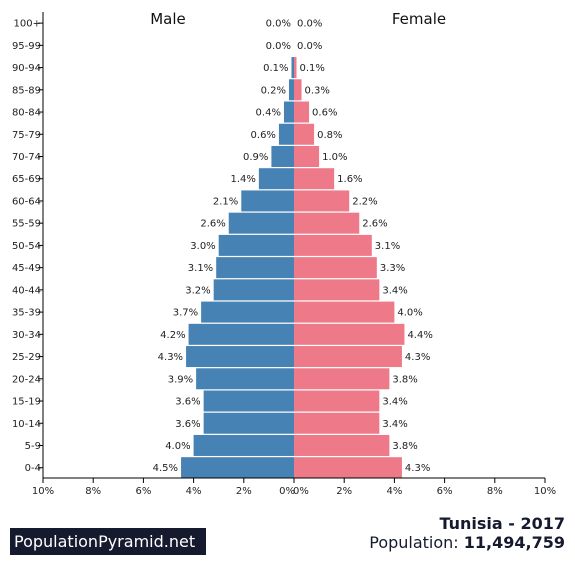 Image resolution: width=575 pixels, height=581 pixels. I want to click on data-label-female-30-34: 4.4%, so click(419, 335).